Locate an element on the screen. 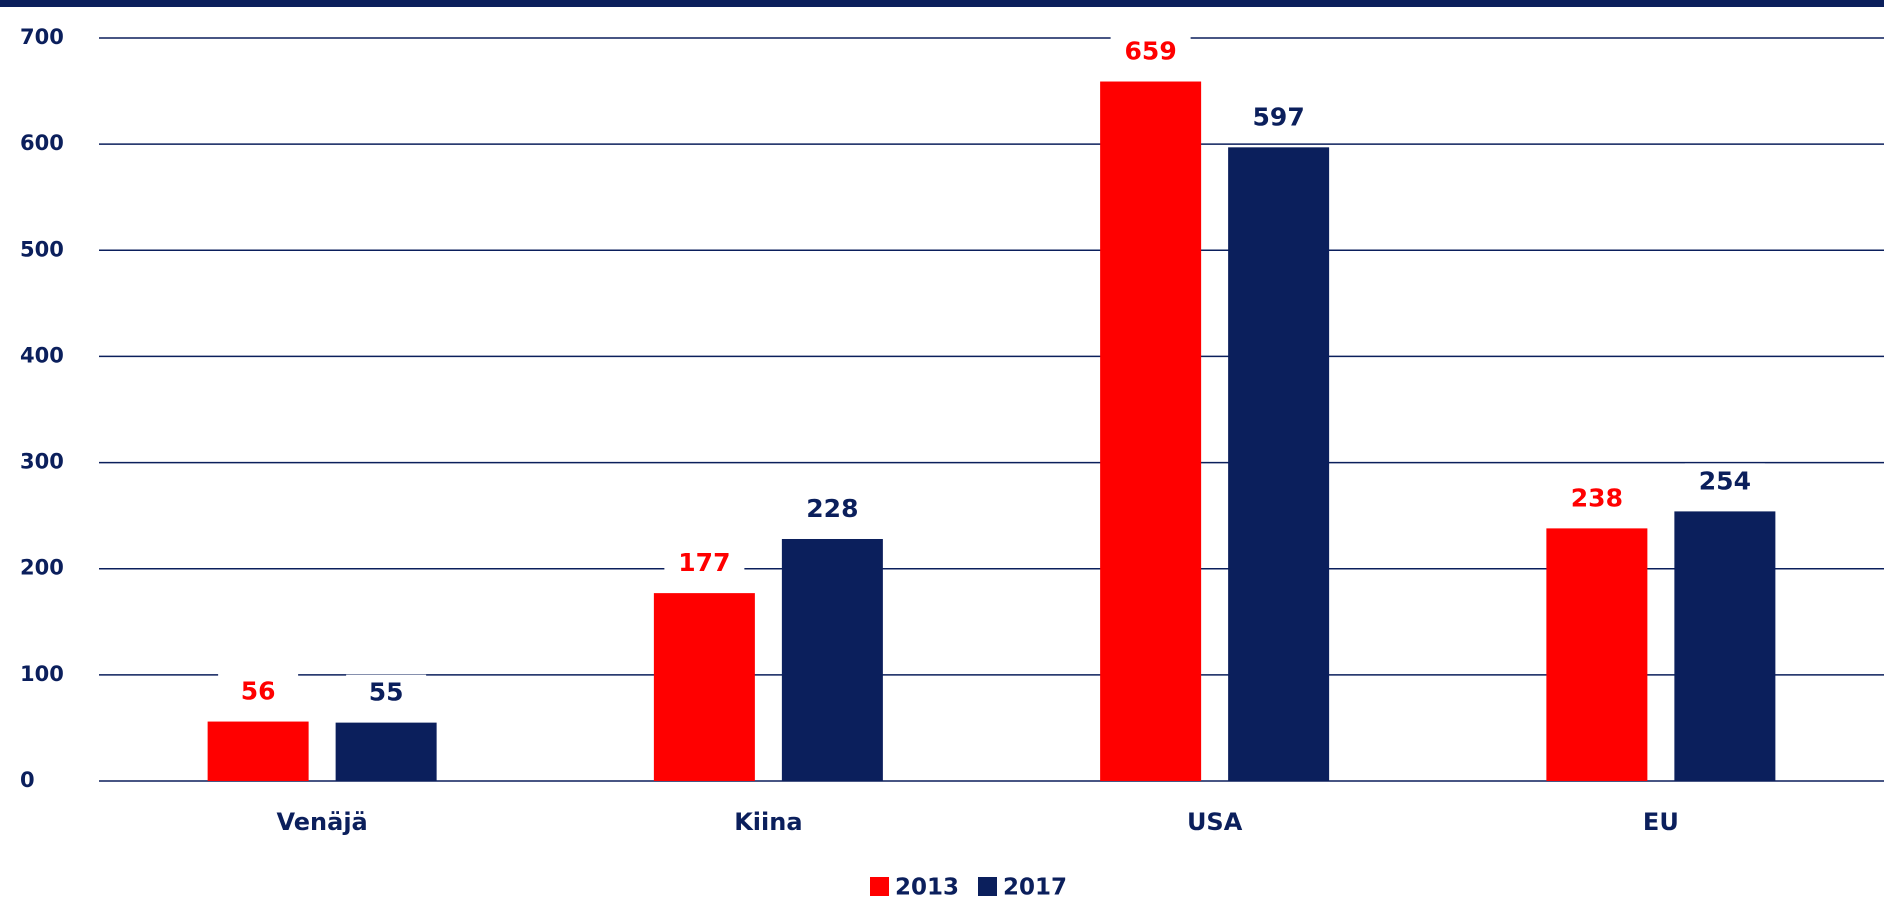  y-tick-label: 400 is located at coordinates (42, 355).